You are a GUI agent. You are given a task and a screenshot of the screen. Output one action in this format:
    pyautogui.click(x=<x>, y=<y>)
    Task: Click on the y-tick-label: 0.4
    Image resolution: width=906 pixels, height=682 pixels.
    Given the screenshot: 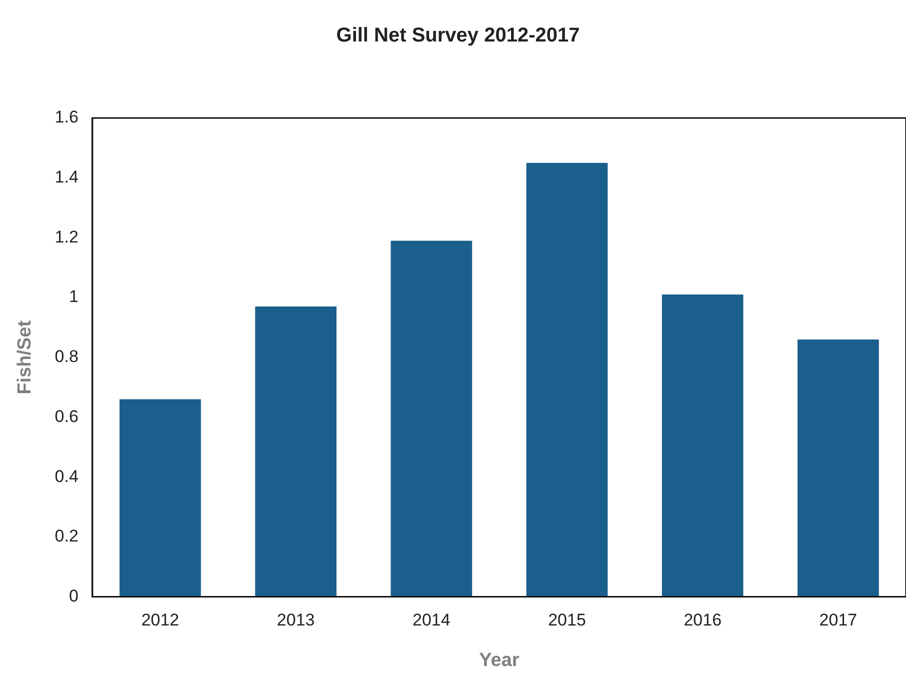 What is the action you would take?
    pyautogui.click(x=66, y=476)
    